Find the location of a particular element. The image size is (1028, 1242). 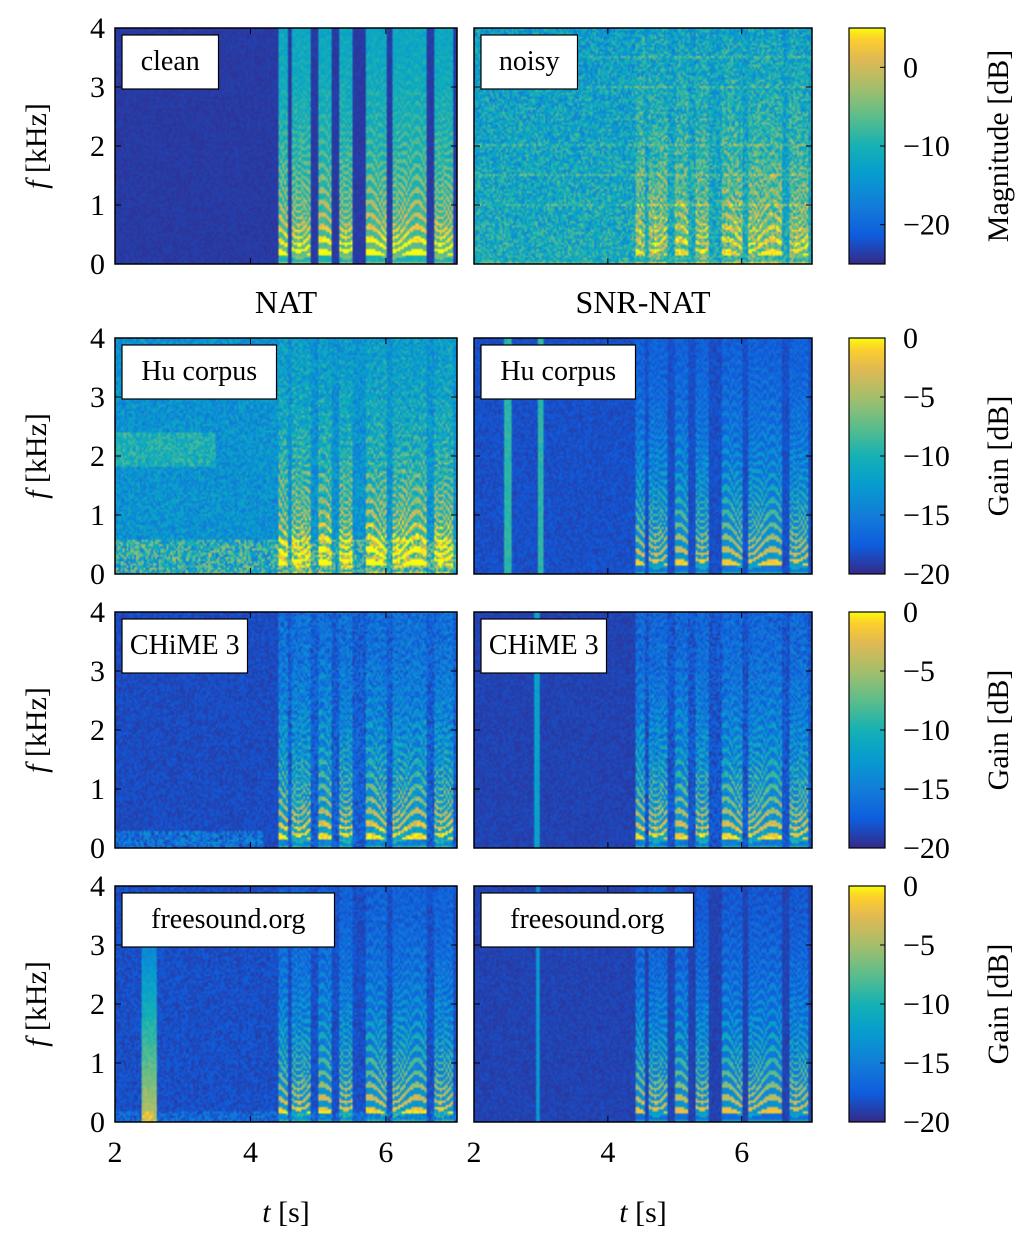

panel-hu_snr: Hu corpus is located at coordinates (643, 456).